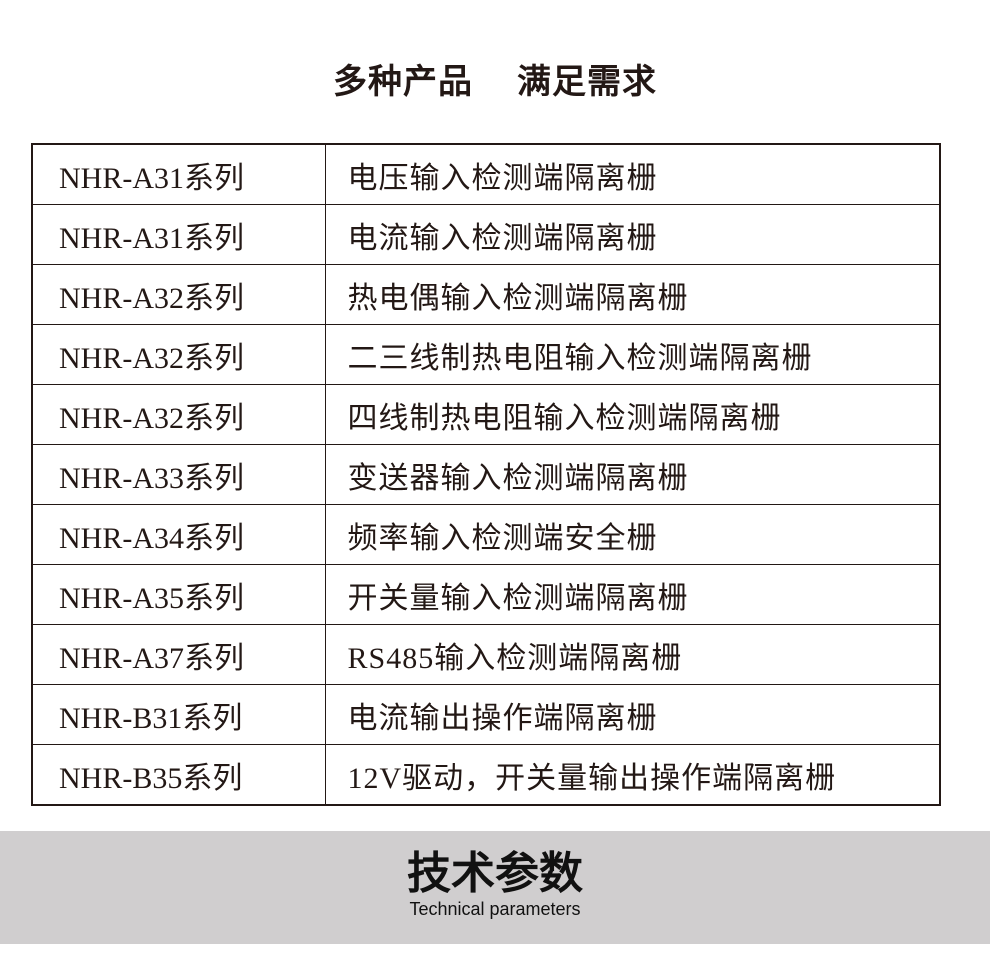 The width and height of the screenshot is (990, 967). What do you see at coordinates (632, 354) in the screenshot?
I see `description-cell: 二三线制热电阻输入检测端隔离栅` at bounding box center [632, 354].